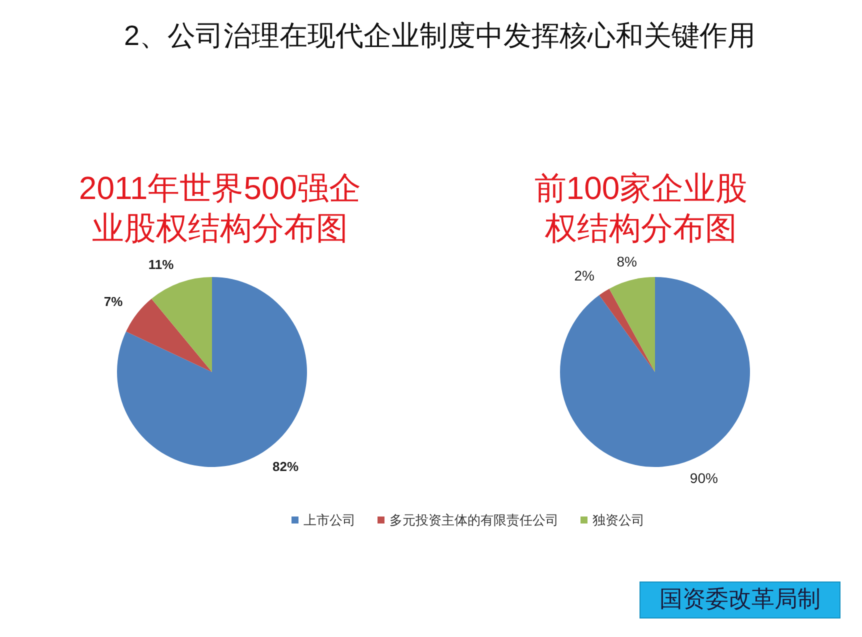 The width and height of the screenshot is (862, 637). Describe the element at coordinates (740, 599) in the screenshot. I see `note: 国资委改革局制` at that location.